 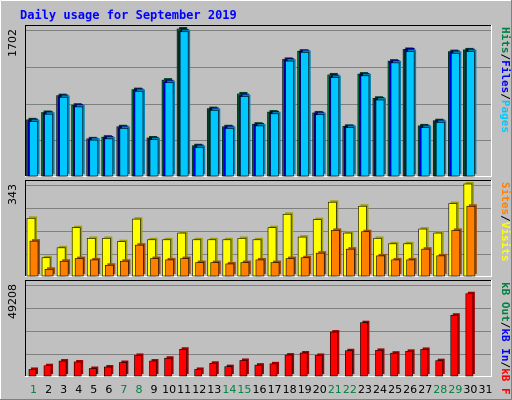 I want to click on x-tick-label-28: 28, so click(x=440, y=389).